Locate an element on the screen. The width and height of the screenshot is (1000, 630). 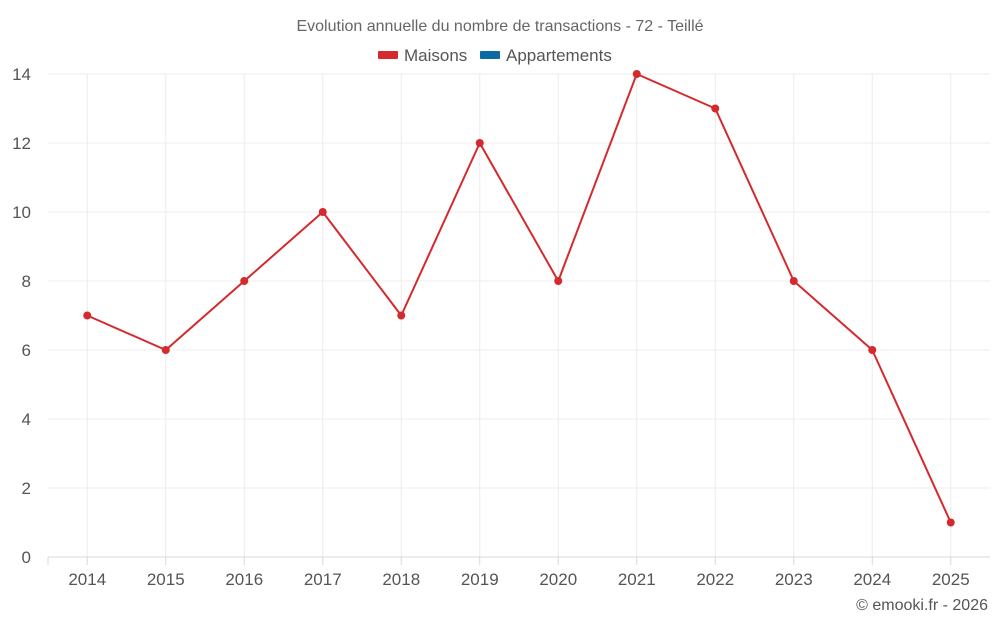
y-tick-label: 2 is located at coordinates (26, 488).